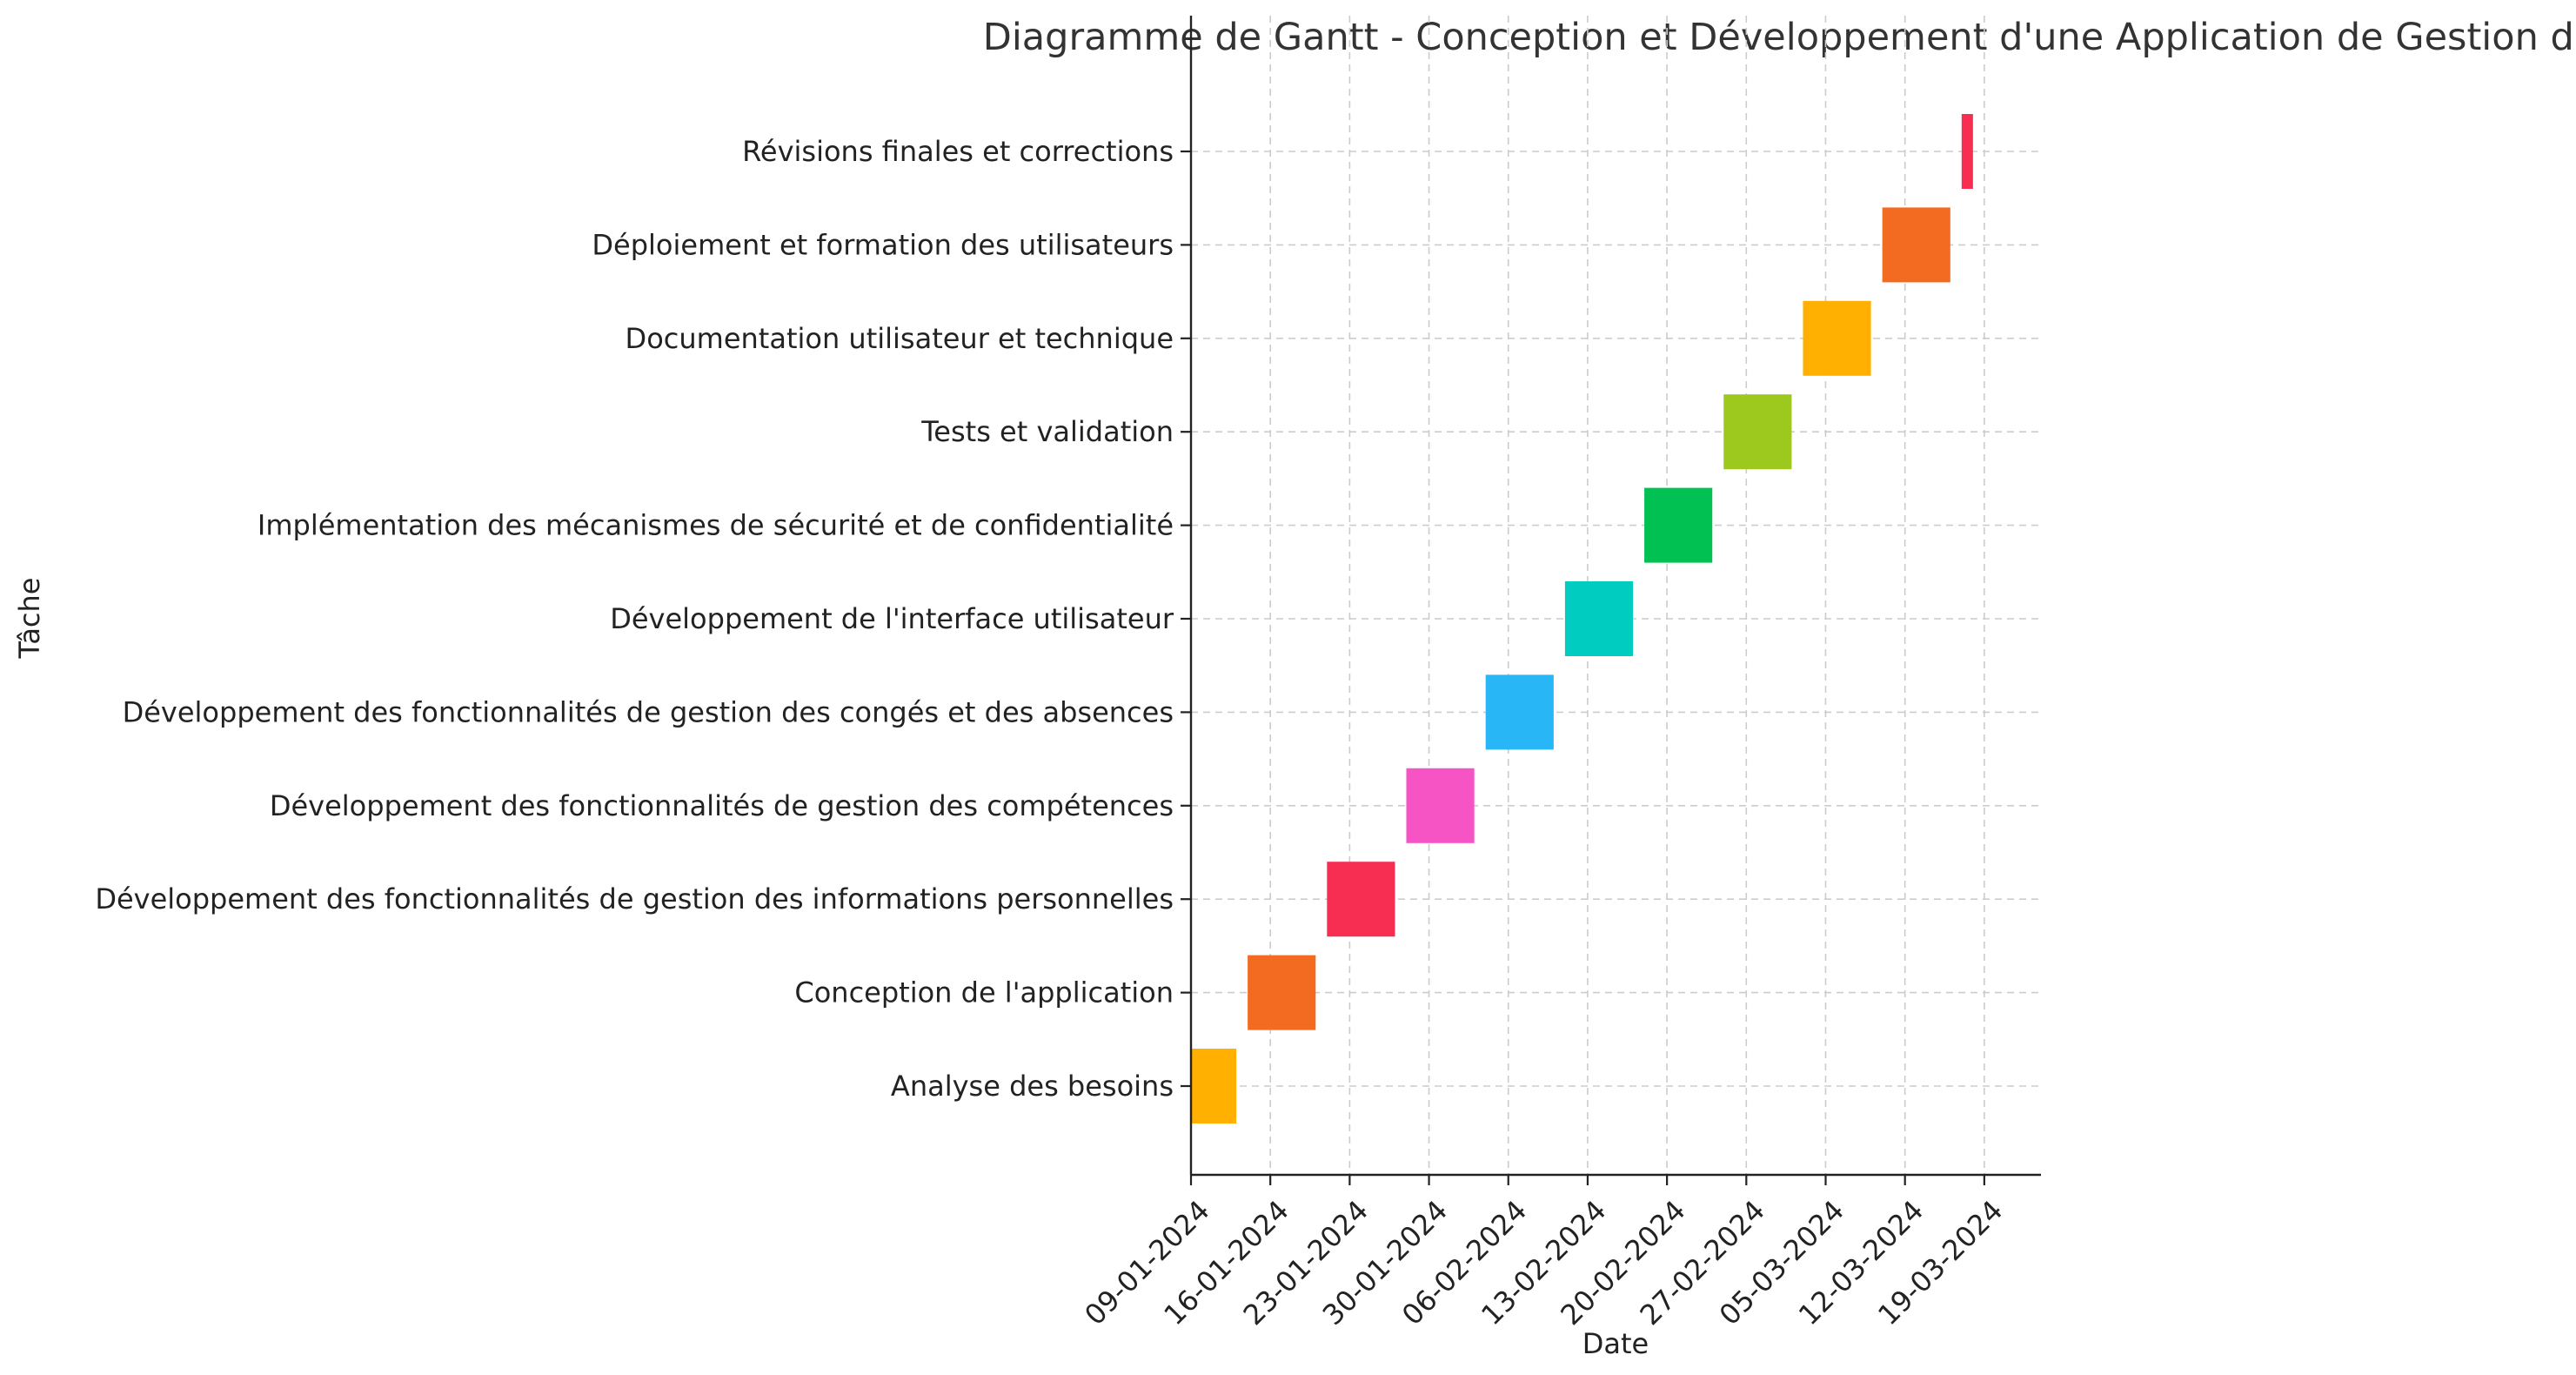  I want to click on y-tick-label: Analyse des besoins, so click(1032, 1086).